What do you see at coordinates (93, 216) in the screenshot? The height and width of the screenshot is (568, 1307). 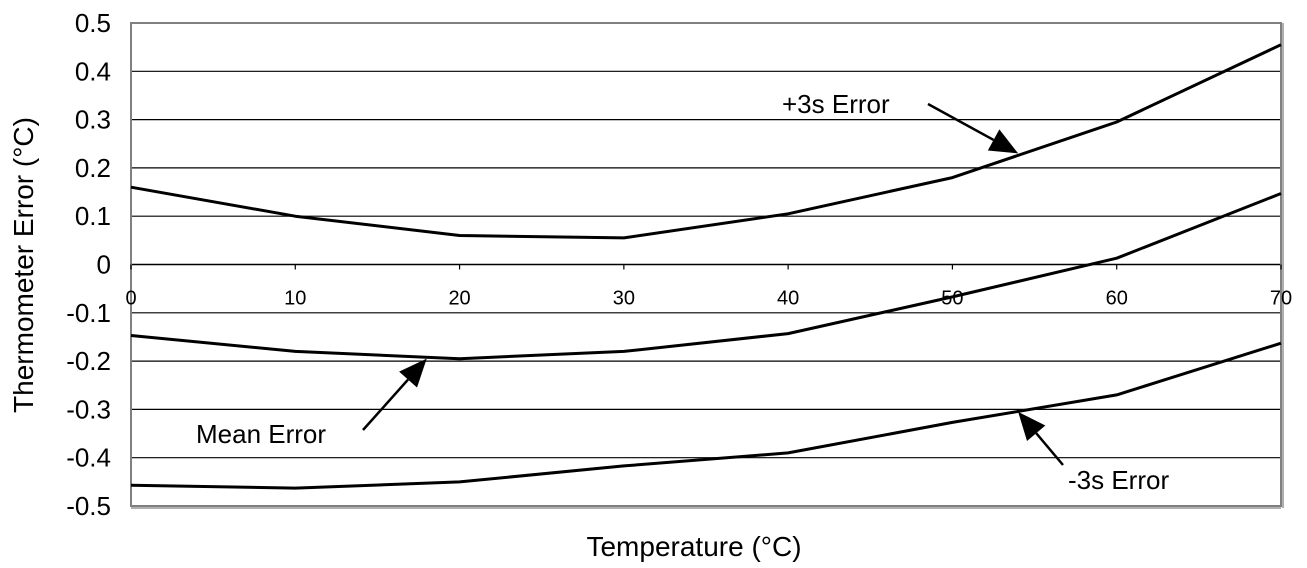 I see `y-tick-label: 0.1` at bounding box center [93, 216].